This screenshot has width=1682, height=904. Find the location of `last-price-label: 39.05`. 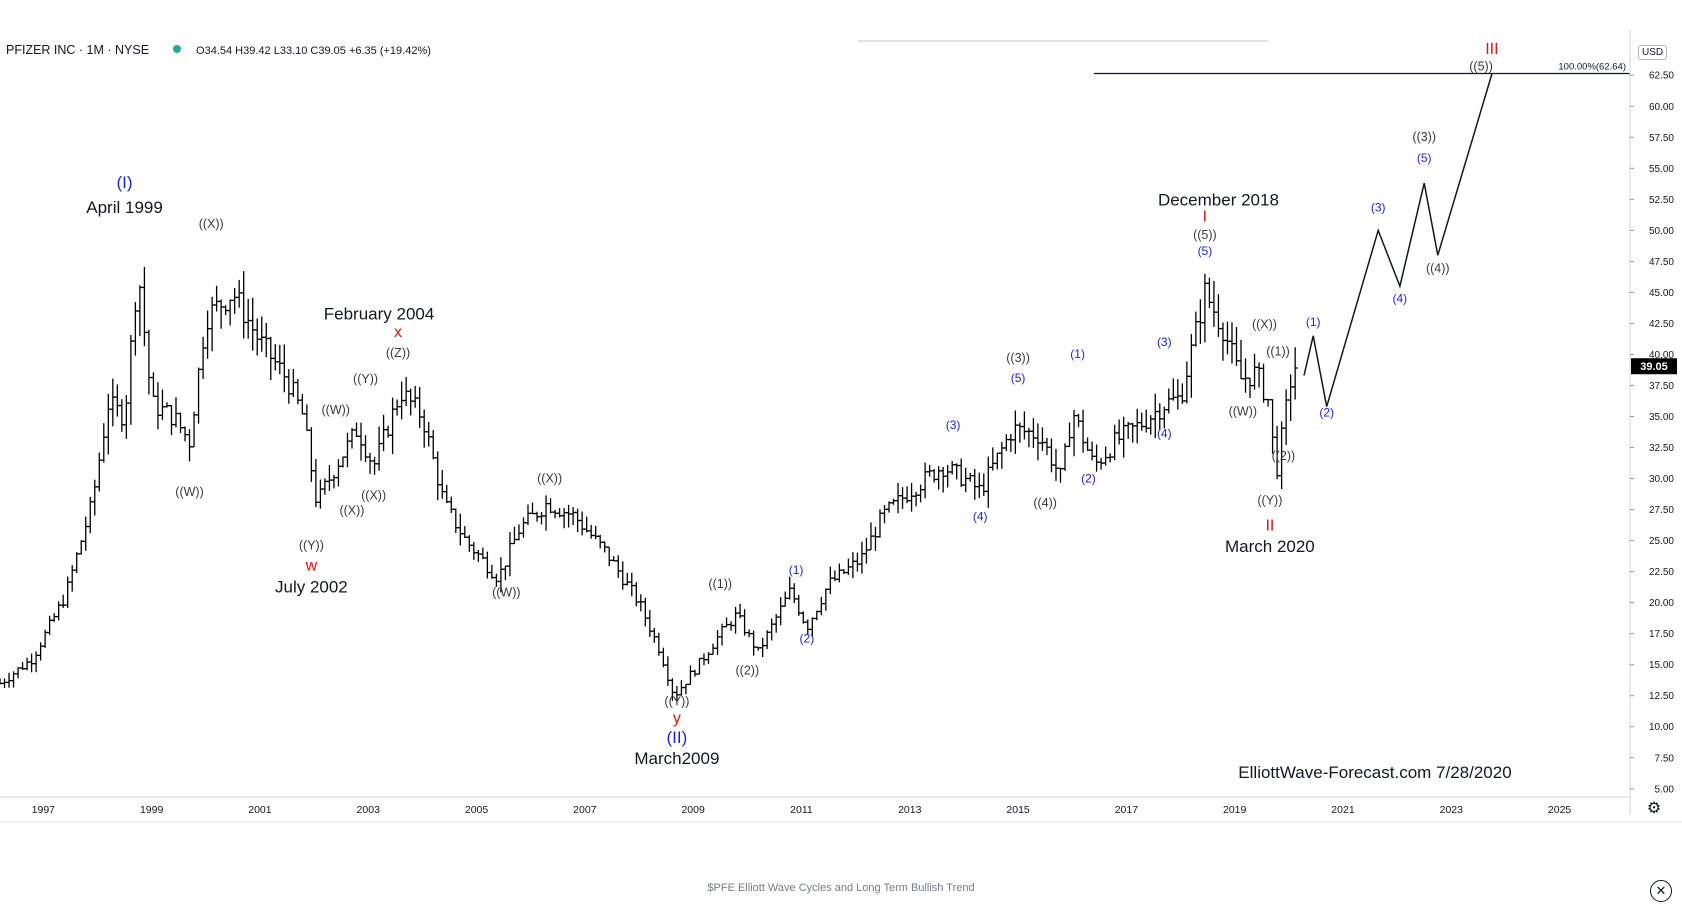

last-price-label: 39.05 is located at coordinates (1654, 367).